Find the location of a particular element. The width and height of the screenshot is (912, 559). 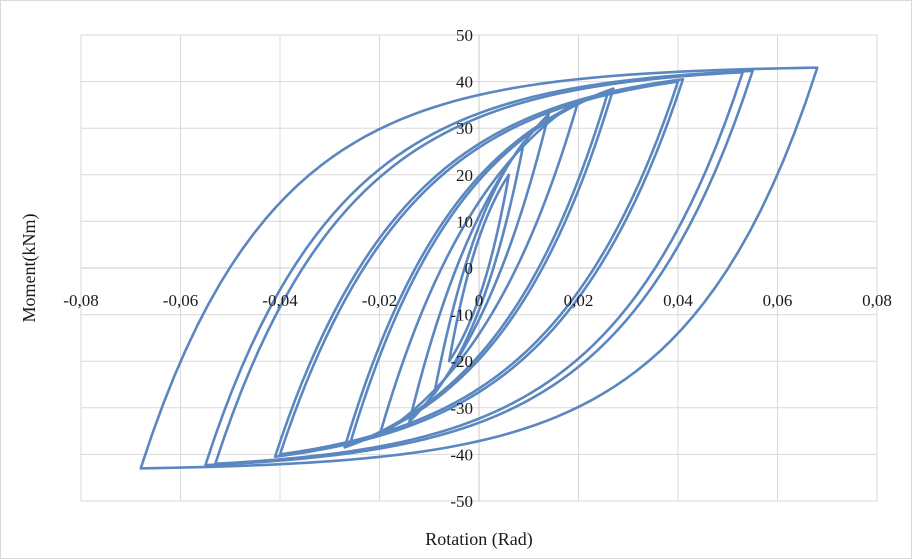

x-tick-label: -0,08 is located at coordinates (80, 300).